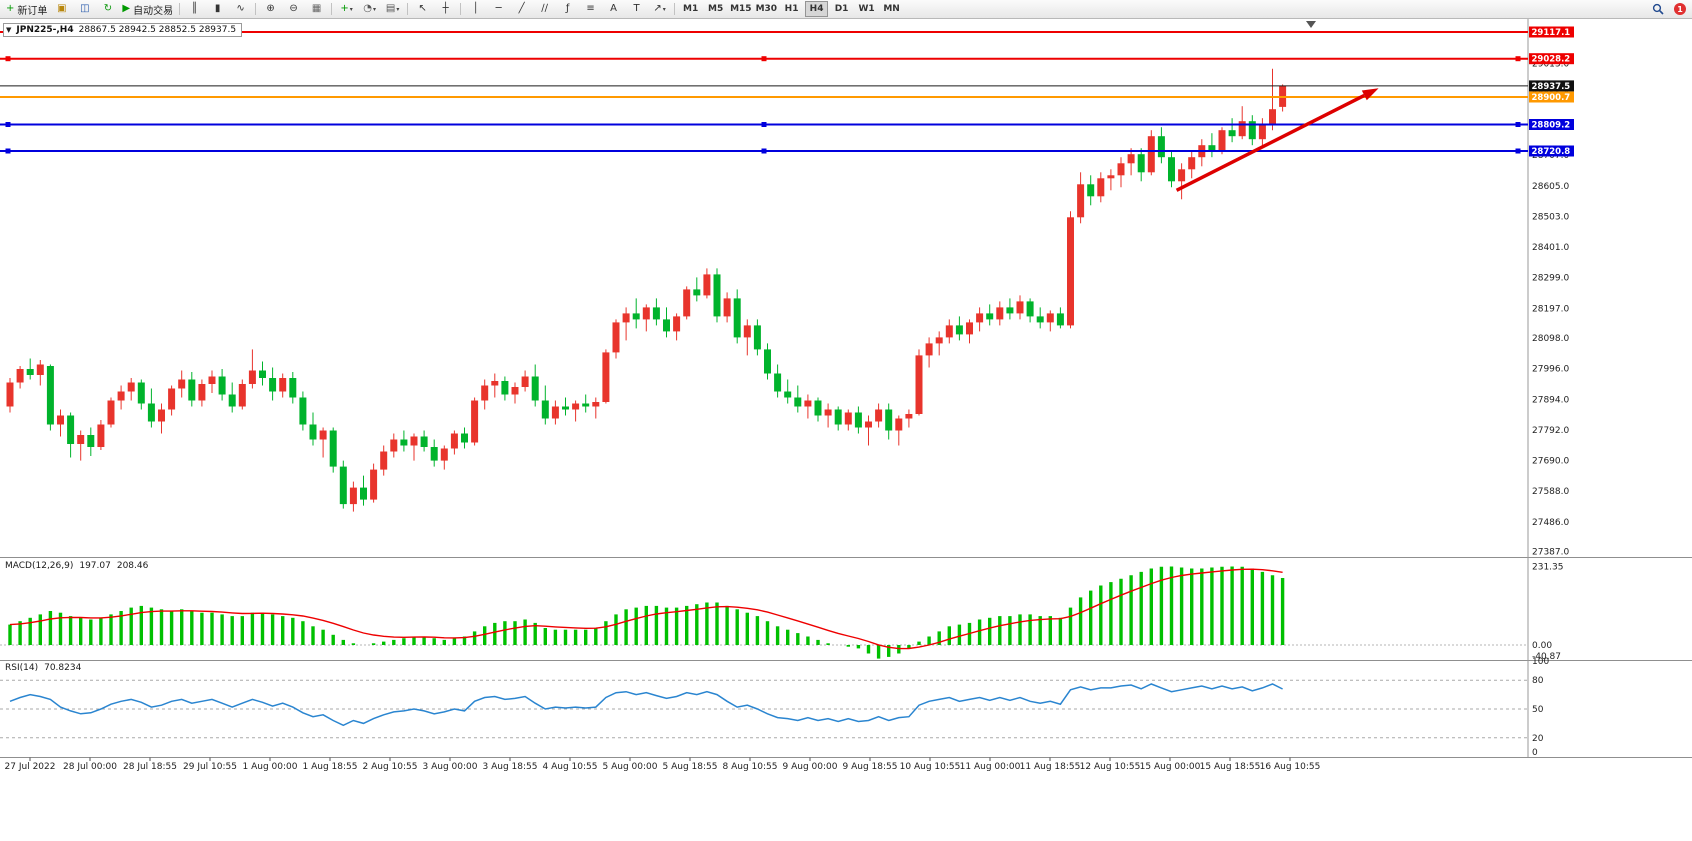  What do you see at coordinates (590, 9) in the screenshot?
I see `shapes-button: ≡` at bounding box center [590, 9].